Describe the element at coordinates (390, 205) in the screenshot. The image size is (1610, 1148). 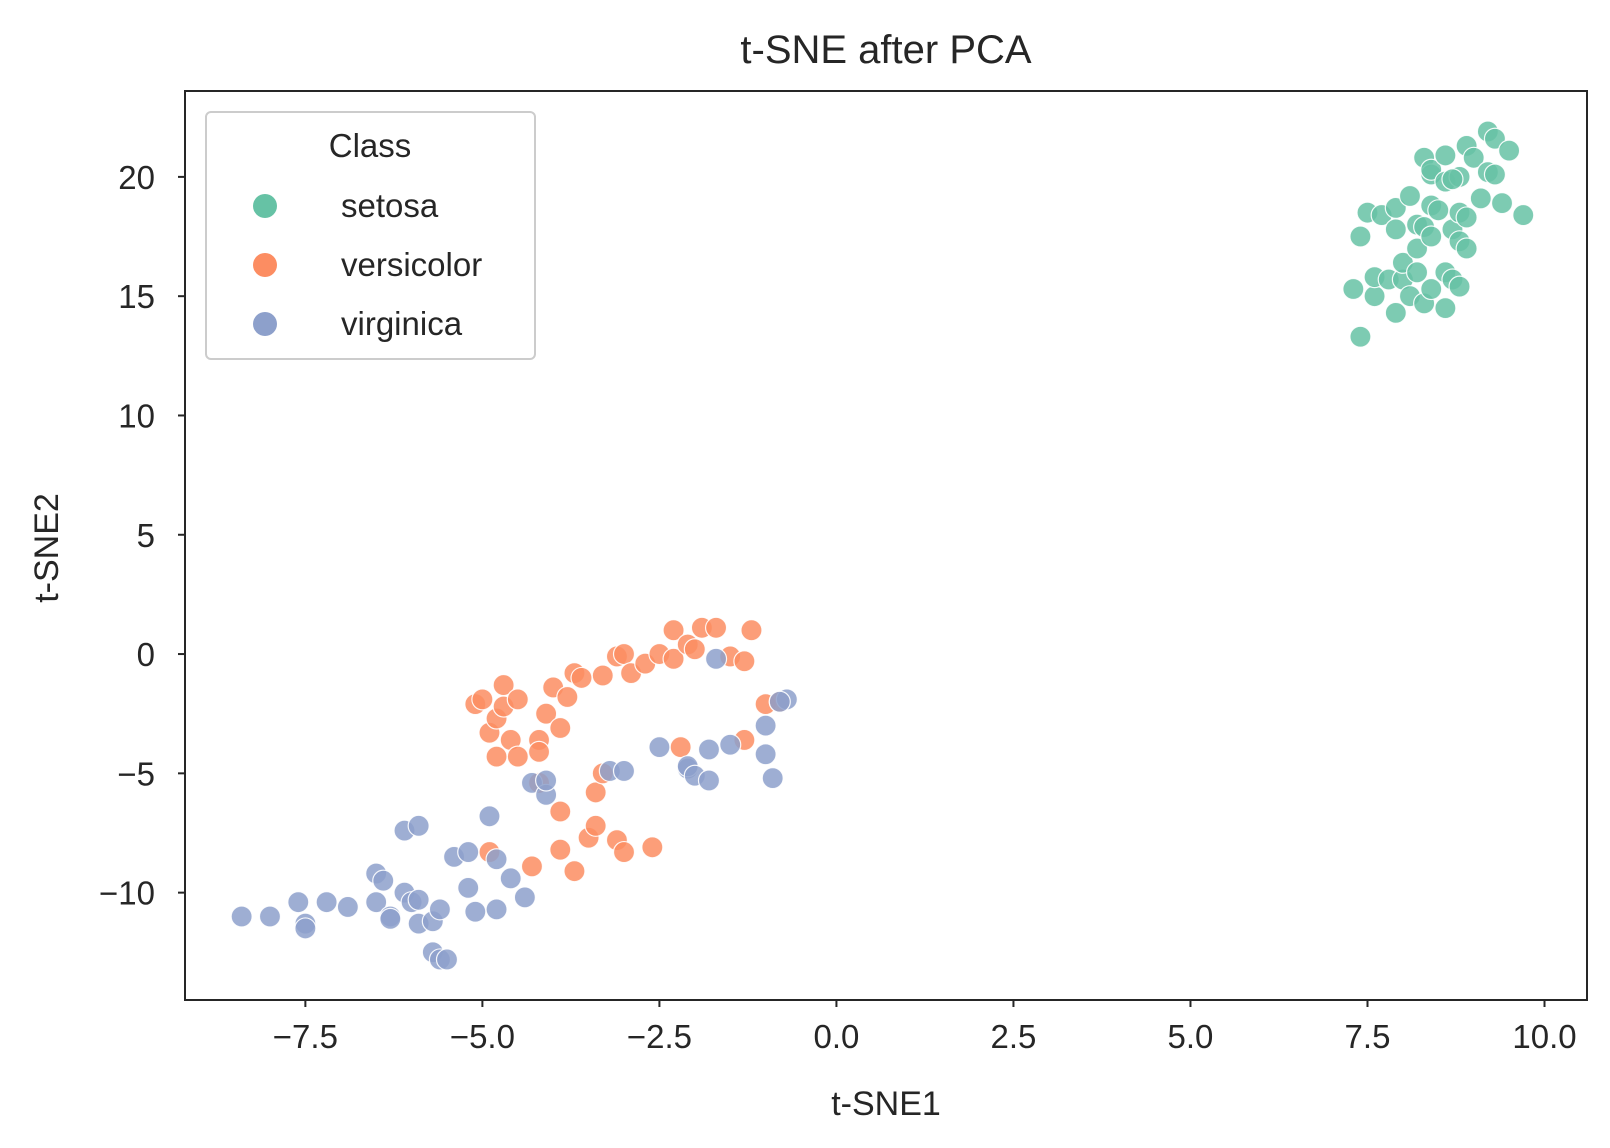
I see `legend-label-setosa: setosa` at that location.